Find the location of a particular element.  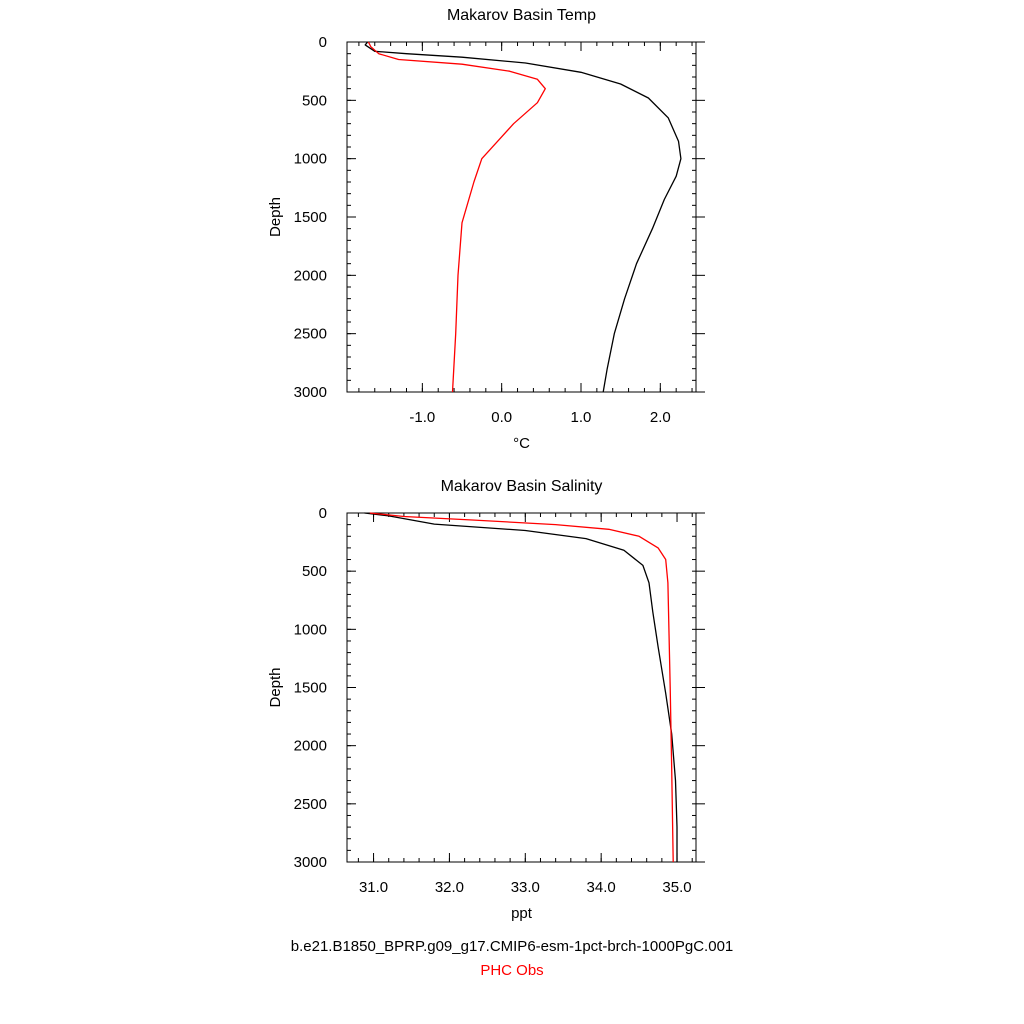

salinity-y-tick-label: 500 is located at coordinates (314, 571).